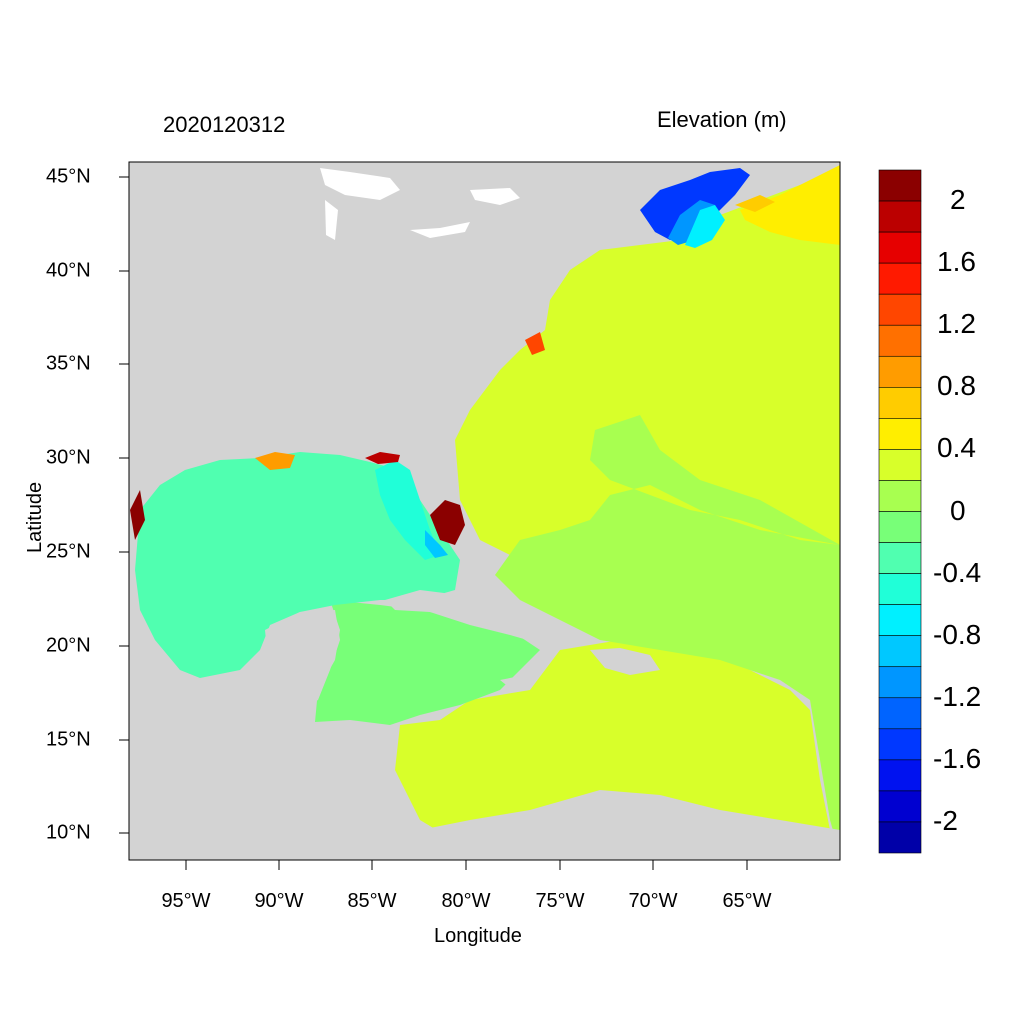 This screenshot has height=1024, width=1024. Describe the element at coordinates (957, 634) in the screenshot. I see `colorbar-label: -0.8` at that location.